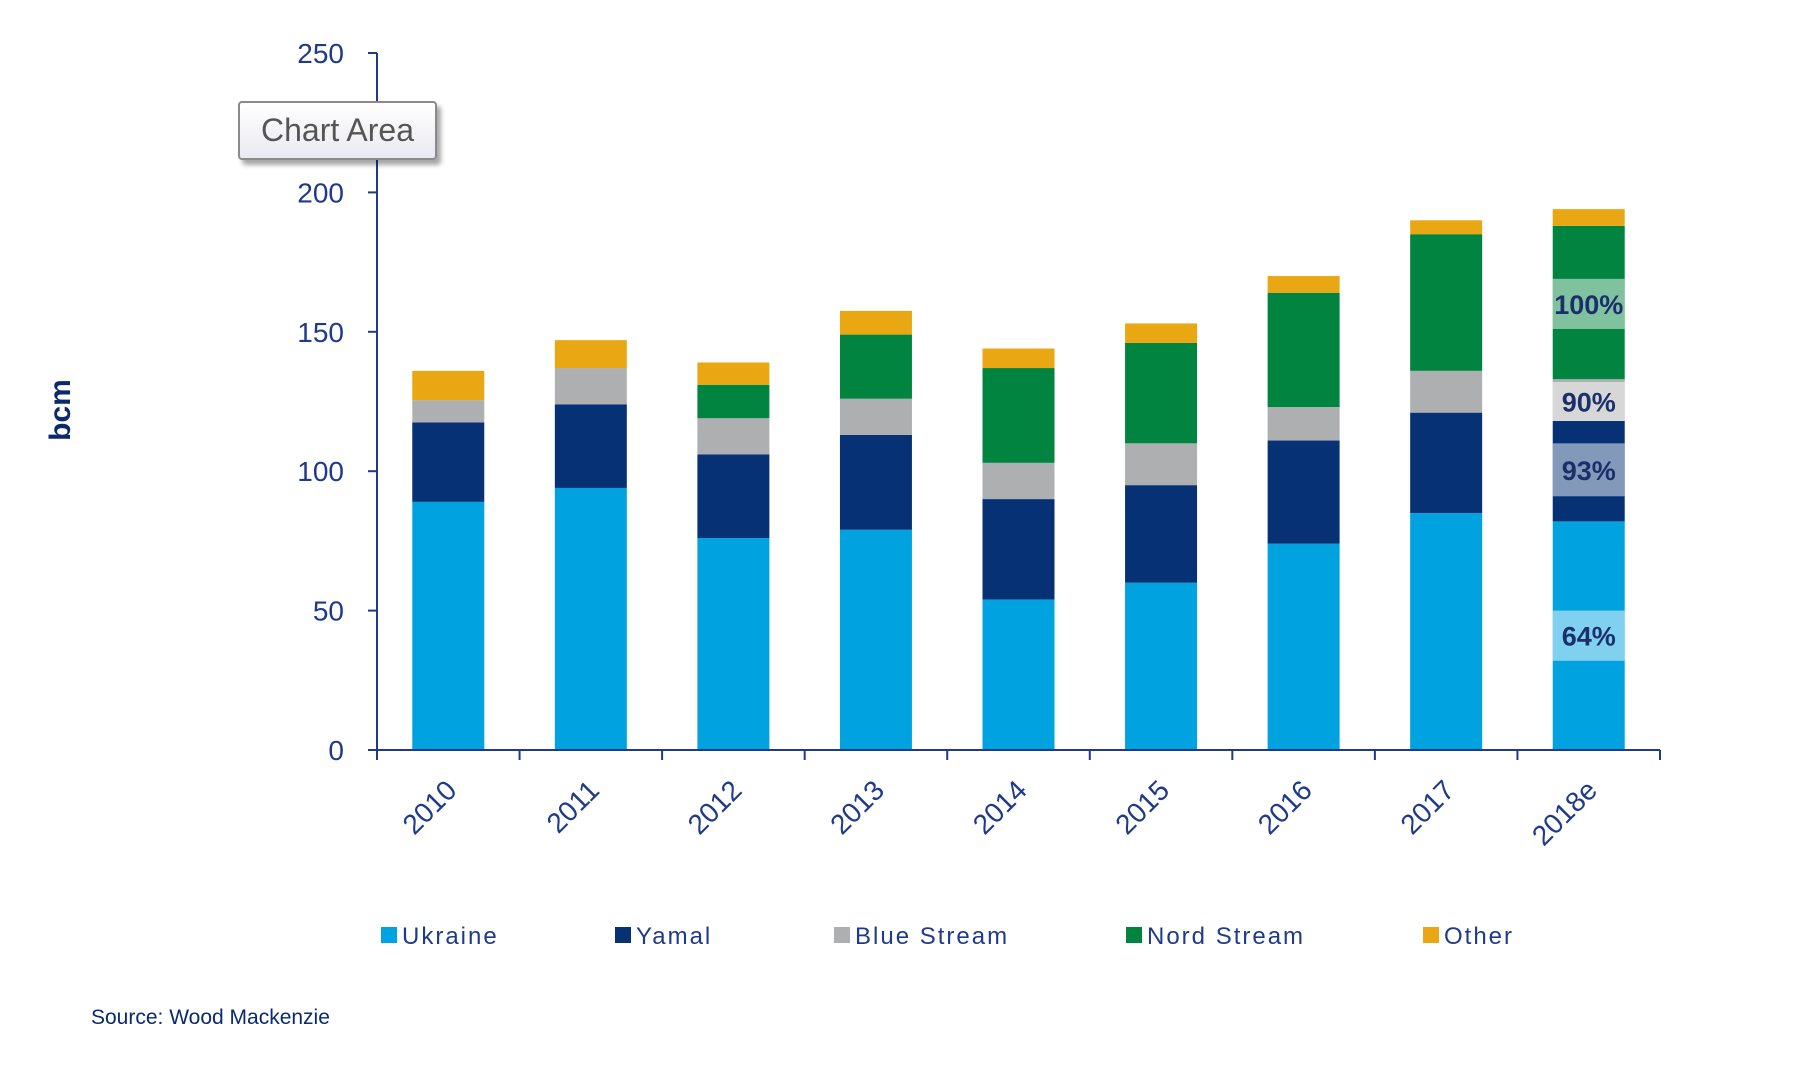  What do you see at coordinates (450, 936) in the screenshot?
I see `legend-label-ukraine: Ukraine` at bounding box center [450, 936].